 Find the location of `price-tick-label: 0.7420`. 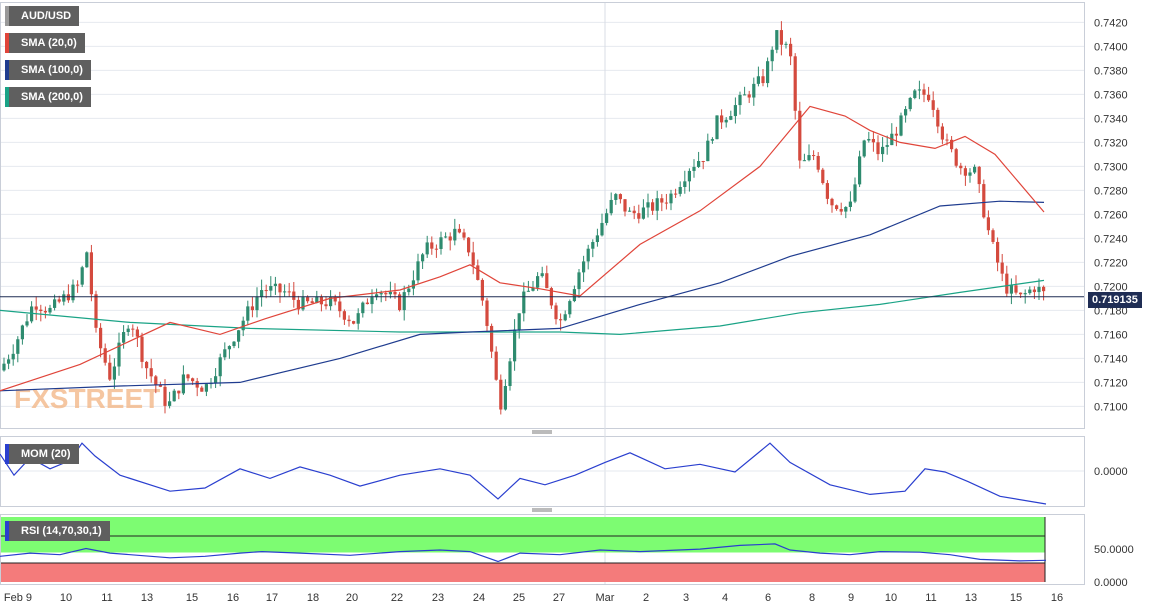

price-tick-label: 0.7420 is located at coordinates (1111, 23).